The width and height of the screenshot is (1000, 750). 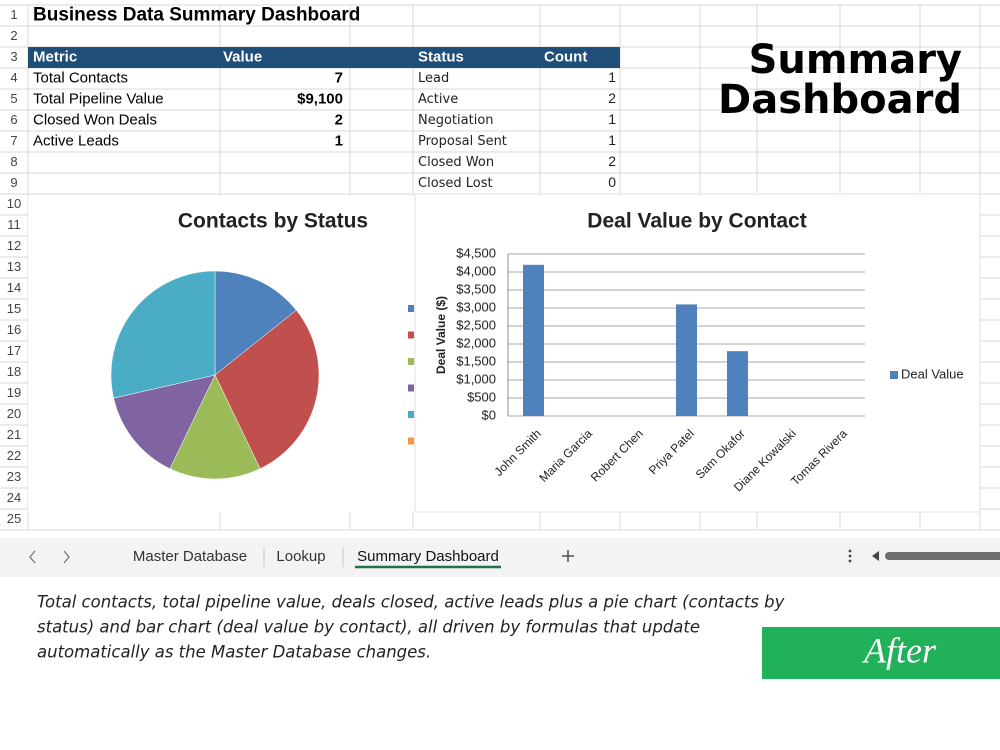 What do you see at coordinates (14, 329) in the screenshot?
I see `row-number: 16` at bounding box center [14, 329].